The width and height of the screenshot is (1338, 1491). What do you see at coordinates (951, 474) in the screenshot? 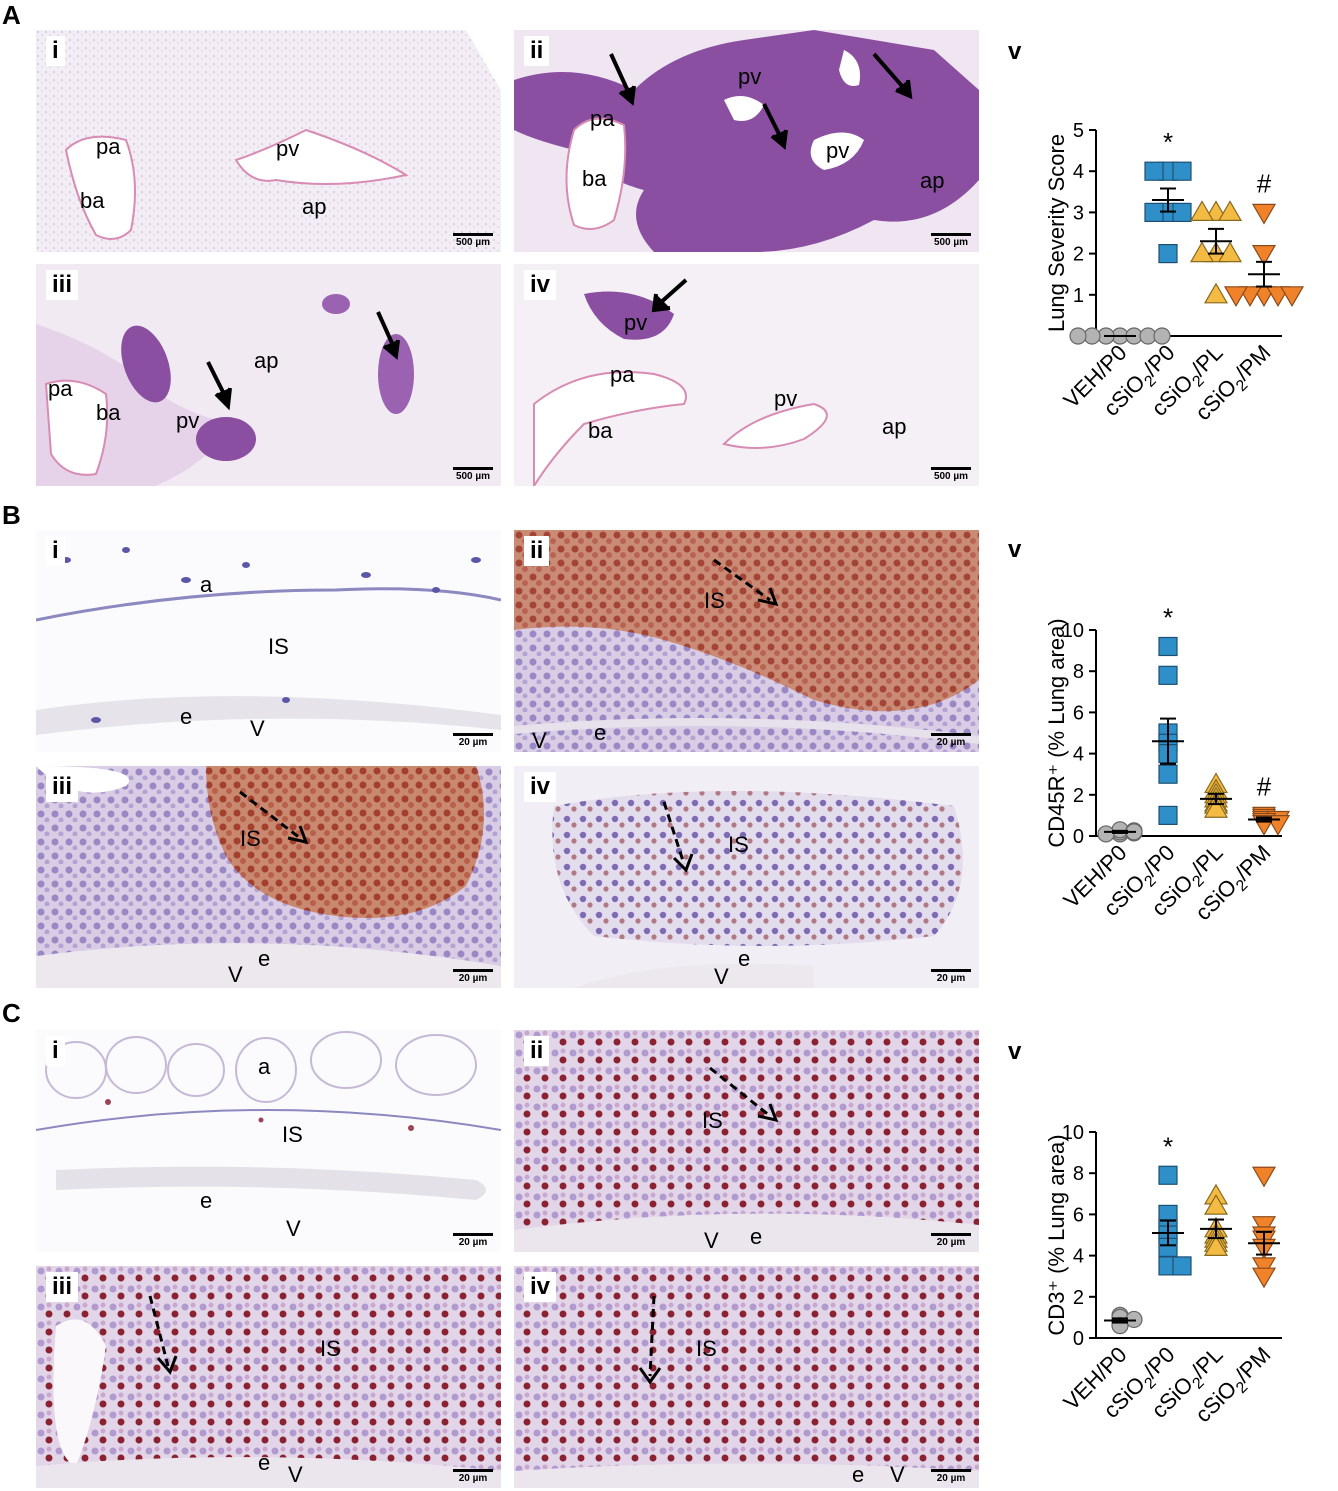
I see `scale-bar: 500 µm` at bounding box center [951, 474].